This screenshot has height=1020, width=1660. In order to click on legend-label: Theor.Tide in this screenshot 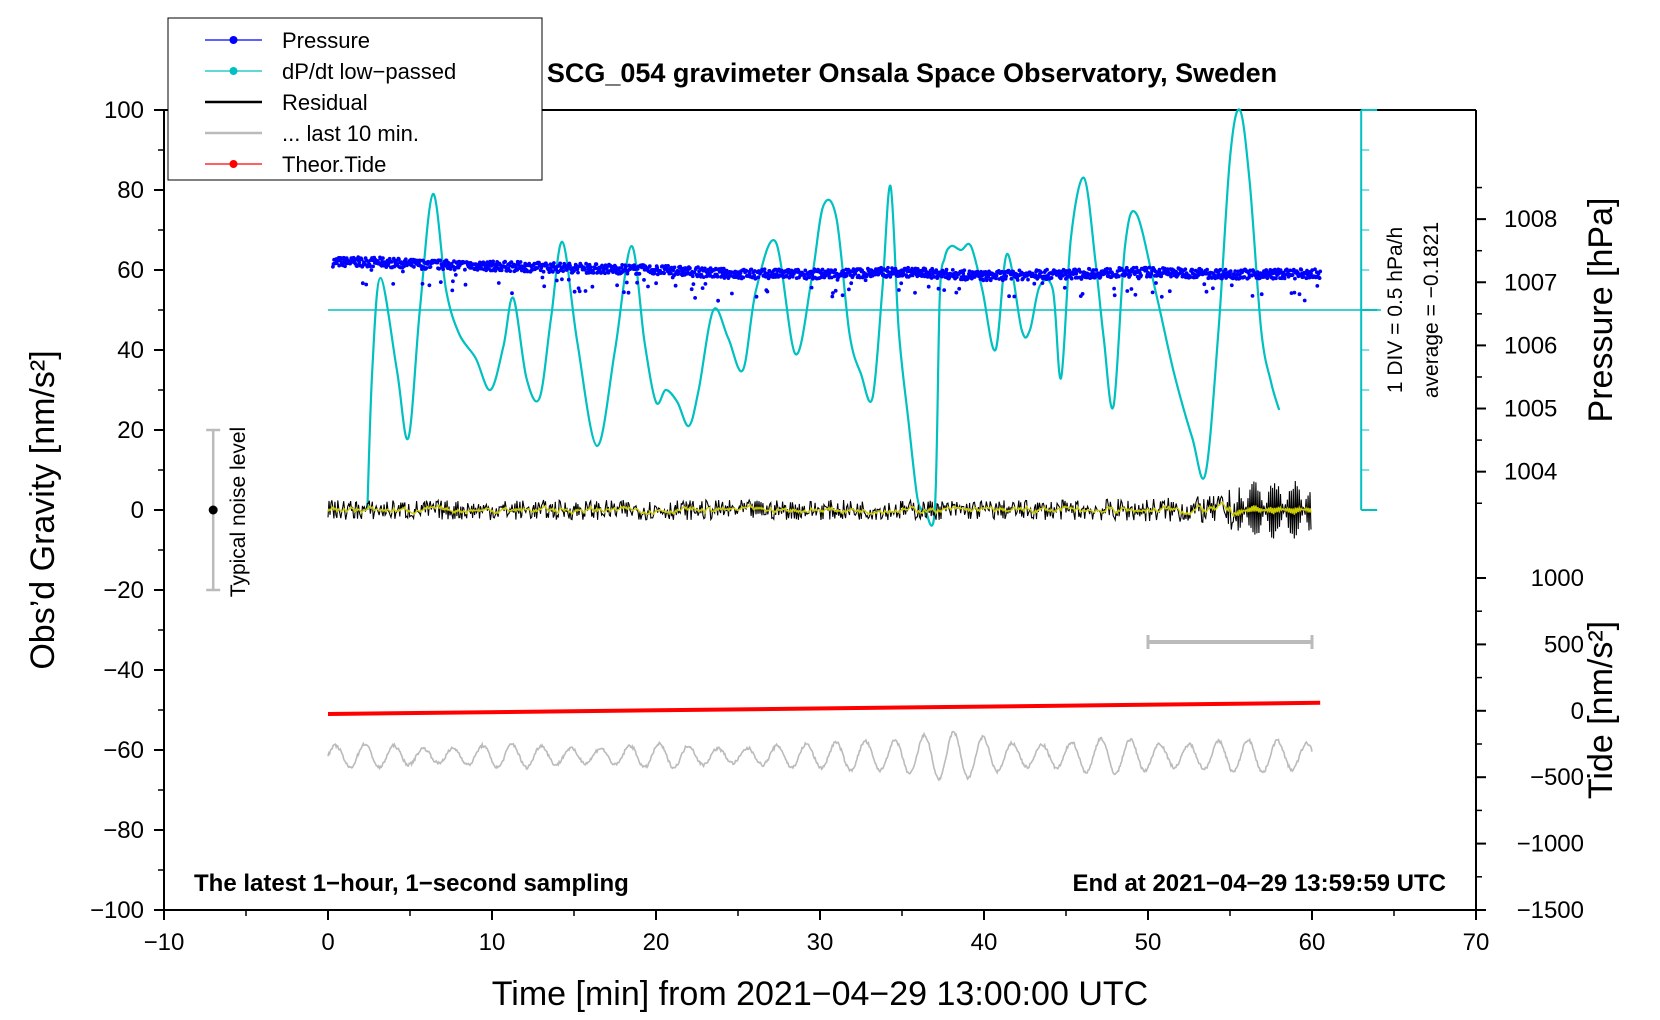, I will do `click(334, 164)`.